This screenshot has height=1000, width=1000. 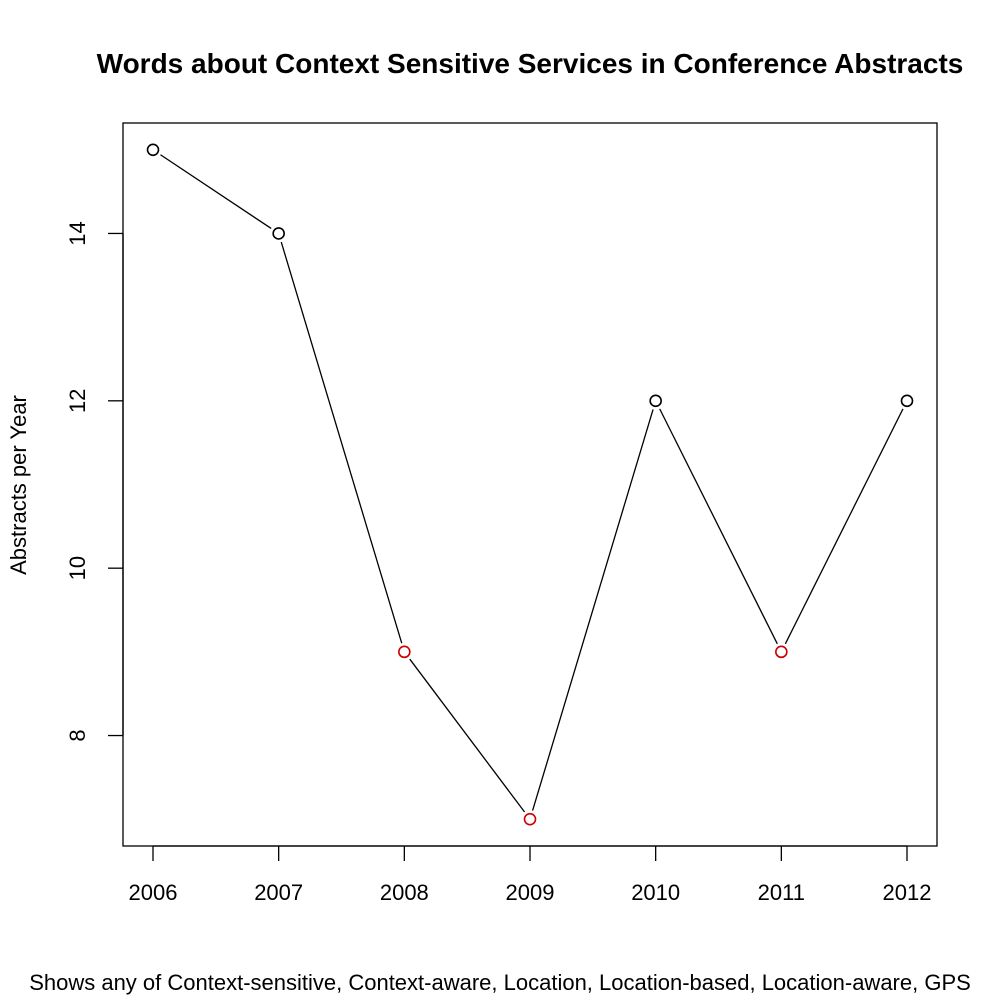 What do you see at coordinates (77, 735) in the screenshot?
I see `y-tick-label: 8` at bounding box center [77, 735].